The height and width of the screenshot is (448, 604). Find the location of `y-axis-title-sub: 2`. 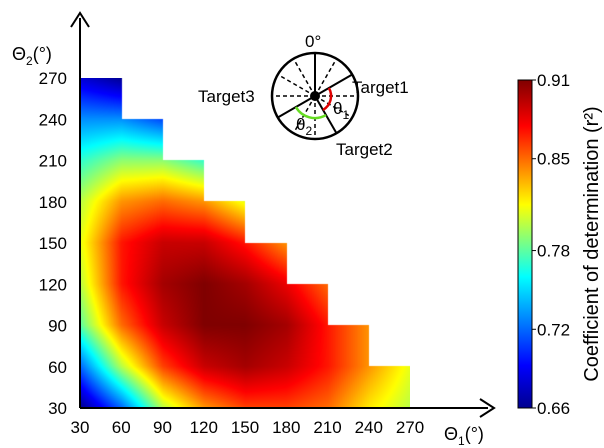

y-axis-title-sub: 2 is located at coordinates (29, 61).